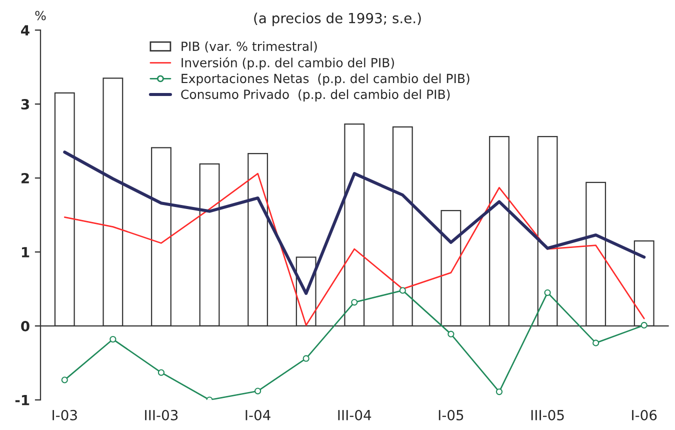 The width and height of the screenshot is (675, 430). I want to click on legend-label: Exportaciones Netas (p.p. del cambio del PIB), so click(326, 80).